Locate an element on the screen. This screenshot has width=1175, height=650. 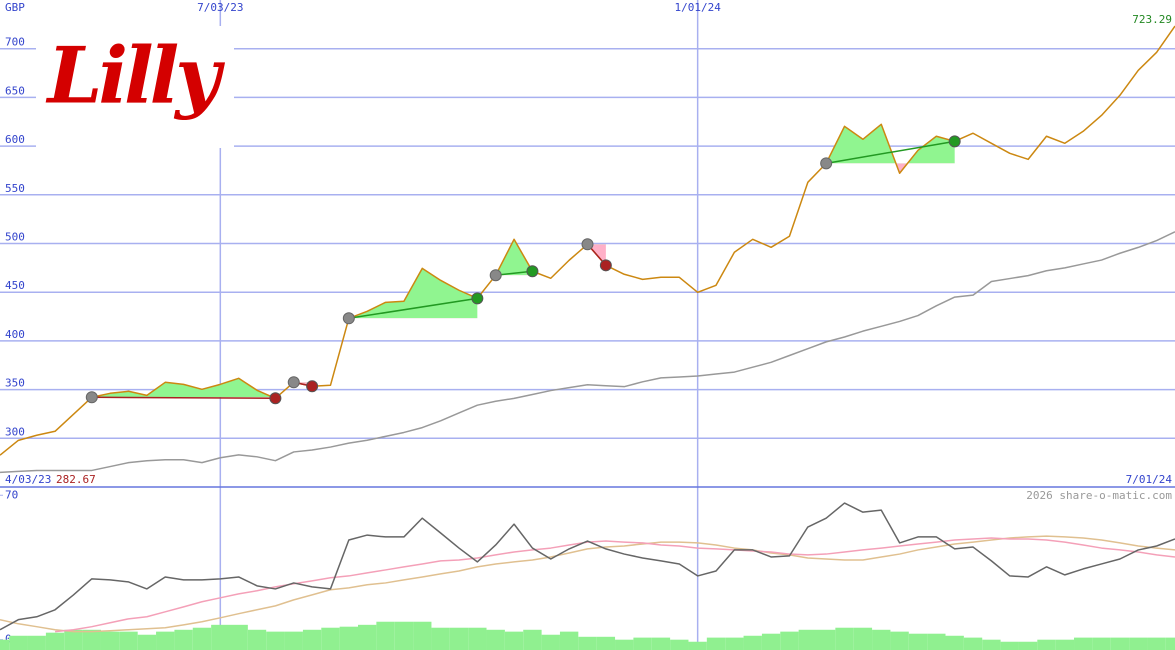
y-tick-label: 650 is located at coordinates (15, 90).